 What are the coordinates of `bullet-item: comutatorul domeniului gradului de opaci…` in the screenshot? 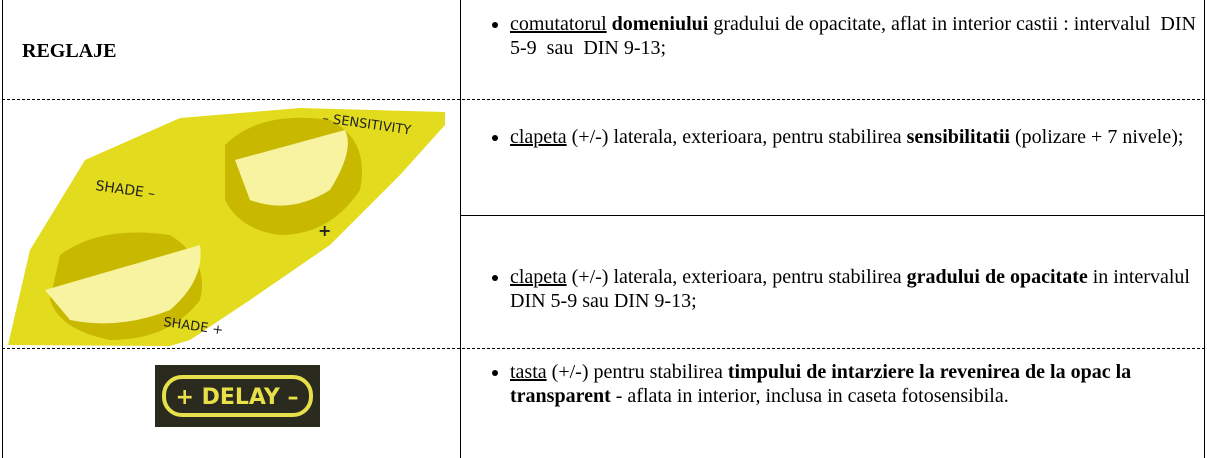 It's located at (855, 36).